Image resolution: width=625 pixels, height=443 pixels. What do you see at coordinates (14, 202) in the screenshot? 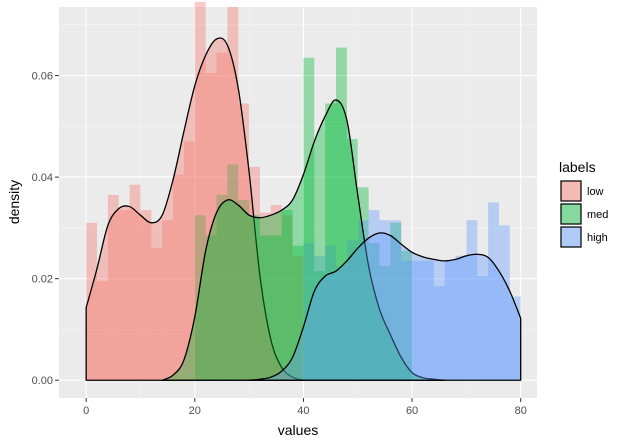
I see `y-axis-title: density` at bounding box center [14, 202].